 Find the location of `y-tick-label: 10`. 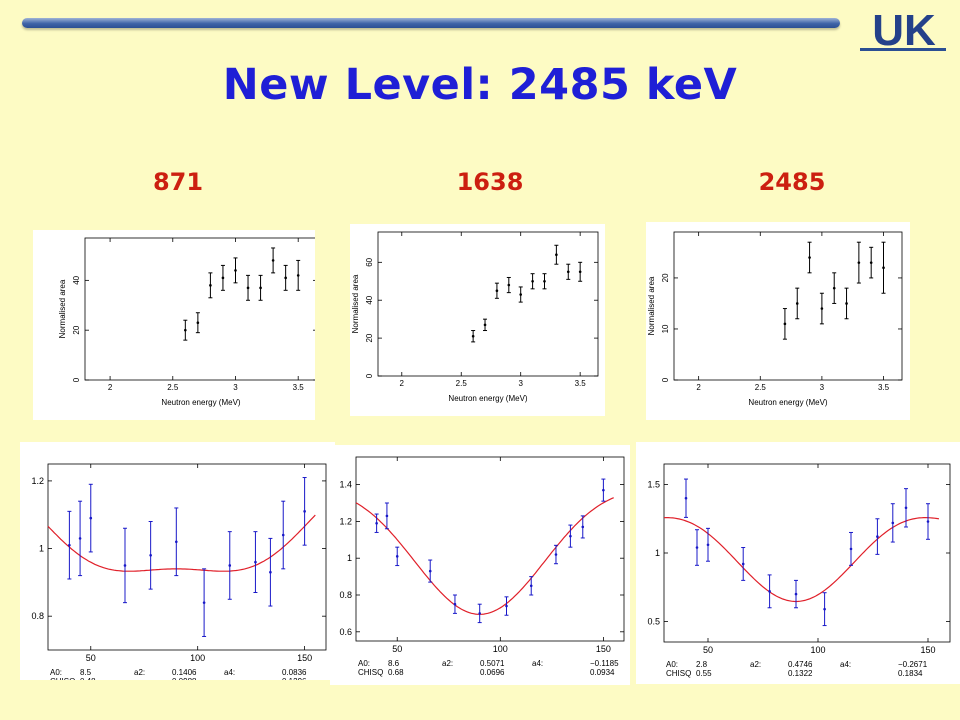

y-tick-label: 10 is located at coordinates (665, 328).